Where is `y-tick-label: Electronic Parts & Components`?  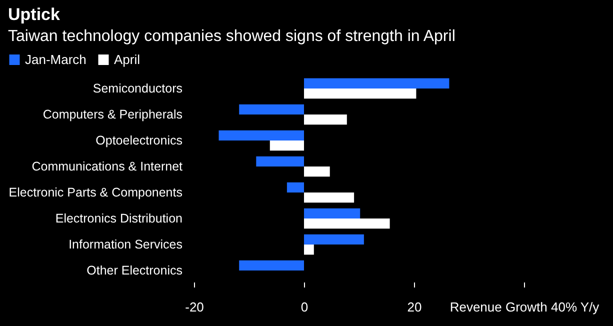 y-tick-label: Electronic Parts & Components is located at coordinates (95, 193).